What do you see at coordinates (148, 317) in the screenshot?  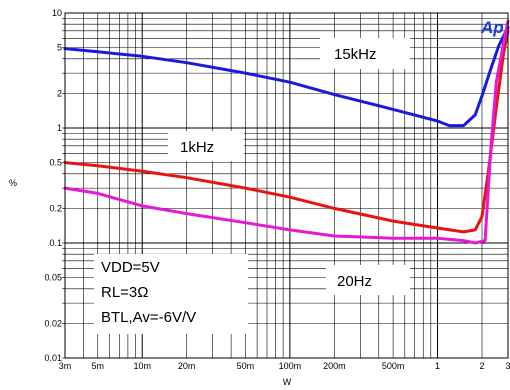 I see `condition-btl: BTL,Av=-6V/V` at bounding box center [148, 317].